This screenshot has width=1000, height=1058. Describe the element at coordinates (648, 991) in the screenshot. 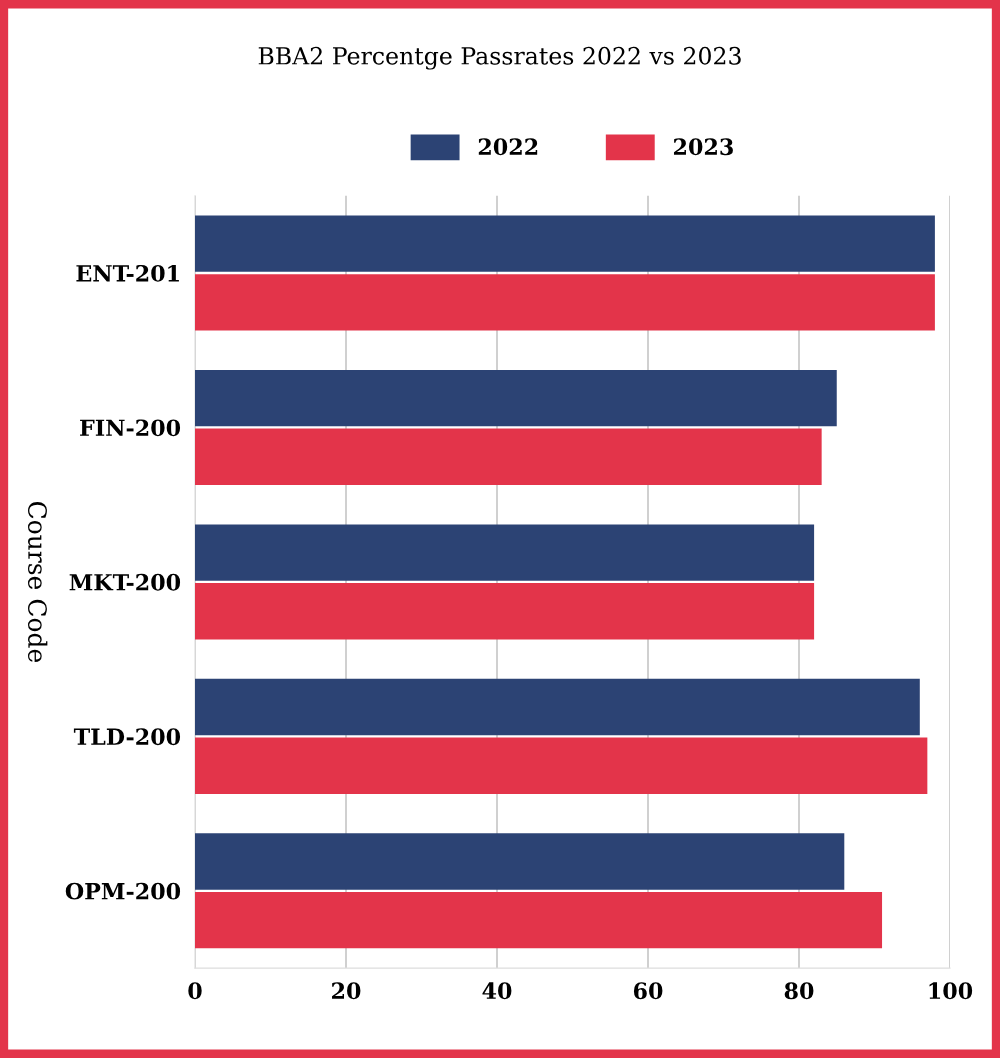

I see `x-tick-label: 60` at that location.